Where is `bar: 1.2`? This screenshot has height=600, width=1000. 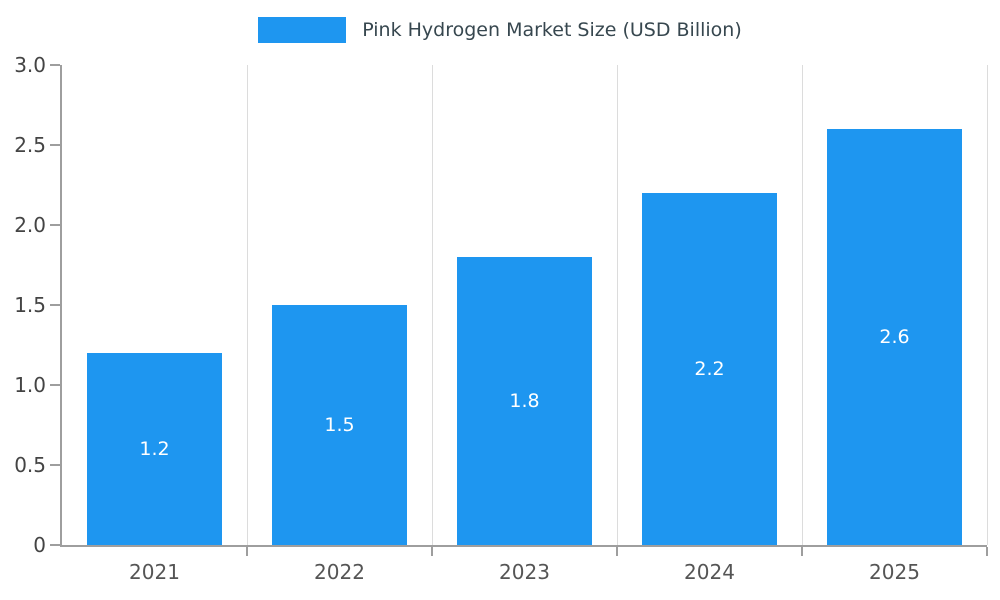 bar: 1.2 is located at coordinates (154, 449).